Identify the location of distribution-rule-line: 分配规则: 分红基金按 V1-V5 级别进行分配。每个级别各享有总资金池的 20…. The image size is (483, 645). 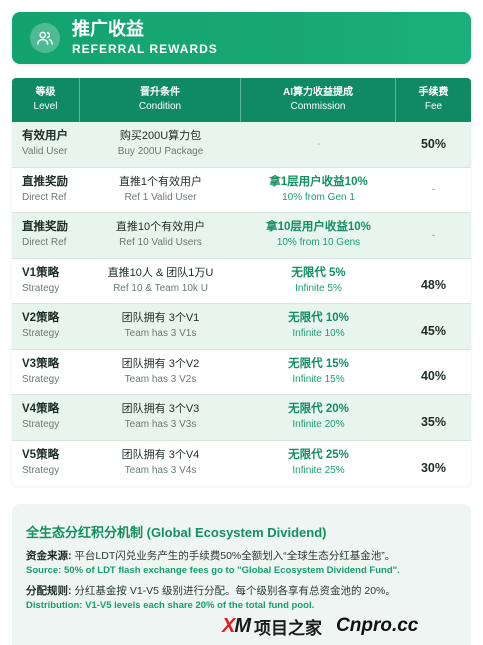
(211, 591).